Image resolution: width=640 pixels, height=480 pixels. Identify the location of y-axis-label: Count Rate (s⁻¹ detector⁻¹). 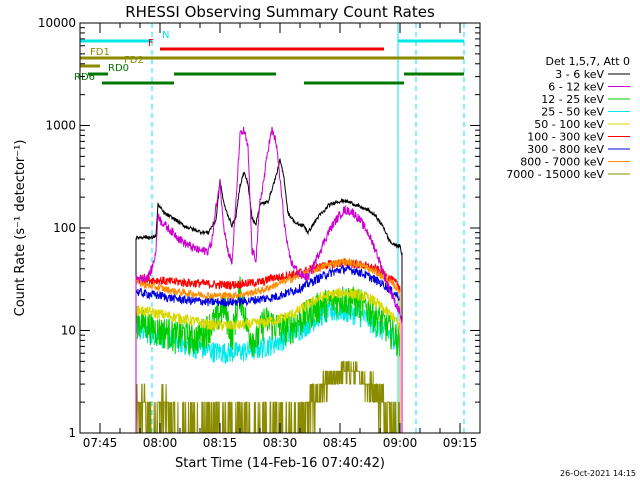
(20, 228).